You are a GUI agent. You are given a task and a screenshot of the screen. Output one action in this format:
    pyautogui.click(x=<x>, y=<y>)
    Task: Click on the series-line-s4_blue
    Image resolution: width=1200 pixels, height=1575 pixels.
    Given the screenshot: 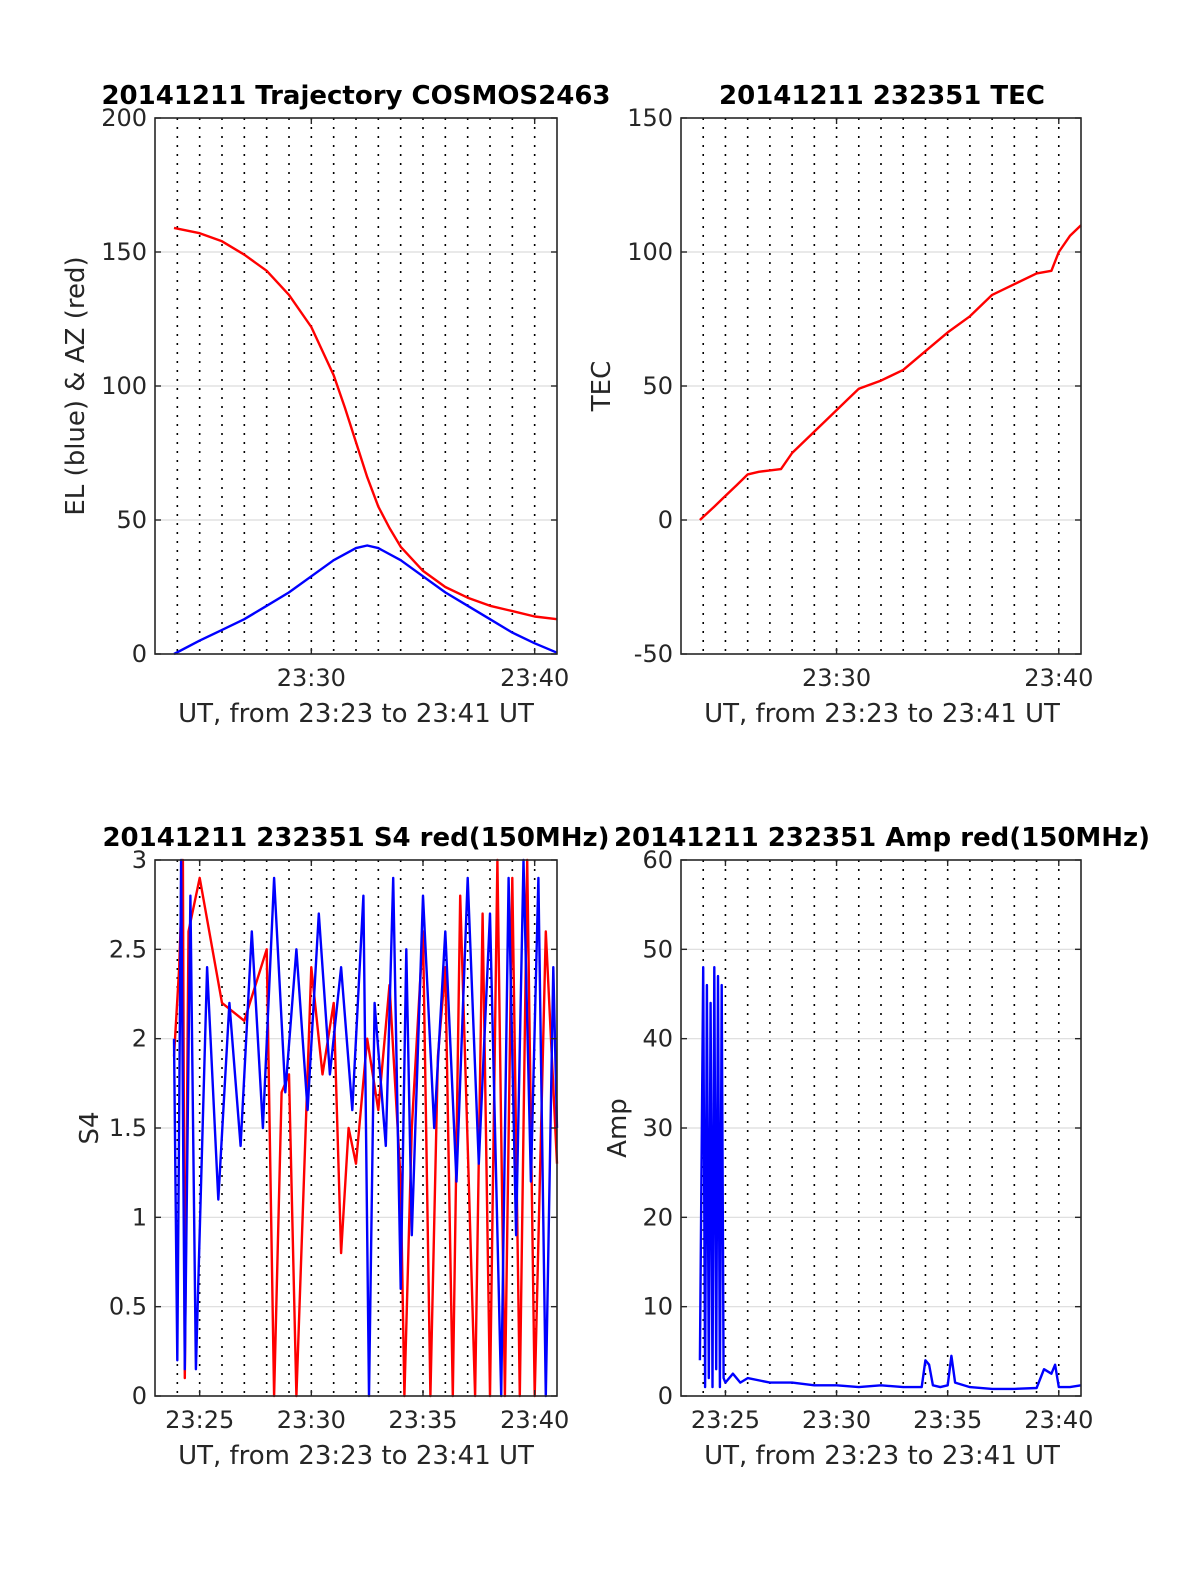 What is the action you would take?
    pyautogui.click(x=365, y=1128)
    